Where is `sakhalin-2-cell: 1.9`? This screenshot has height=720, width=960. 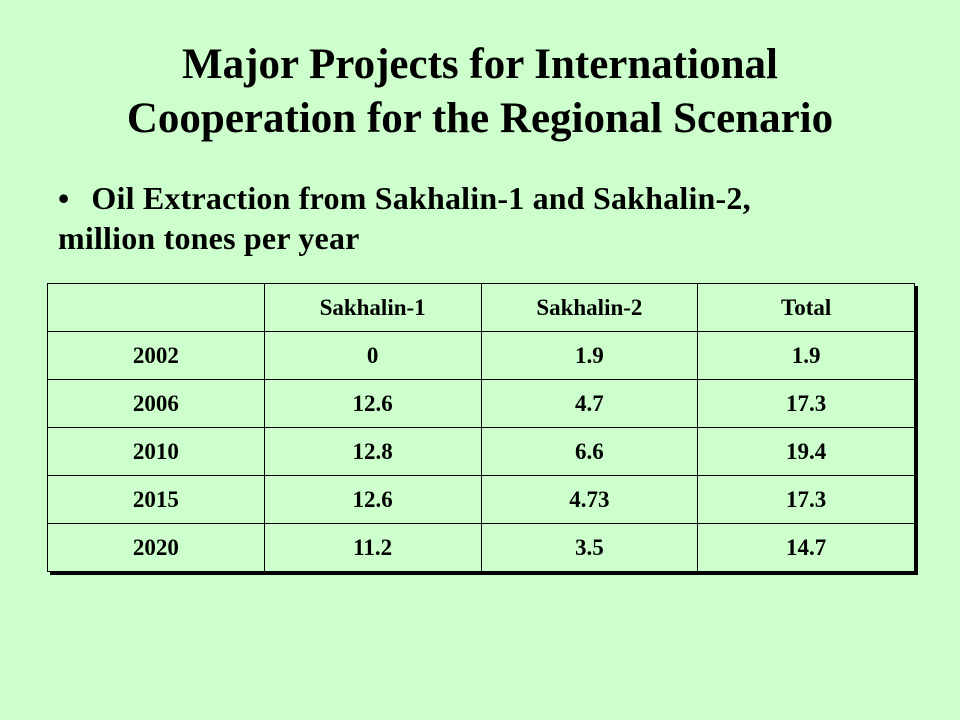
sakhalin-2-cell: 1.9 is located at coordinates (589, 355).